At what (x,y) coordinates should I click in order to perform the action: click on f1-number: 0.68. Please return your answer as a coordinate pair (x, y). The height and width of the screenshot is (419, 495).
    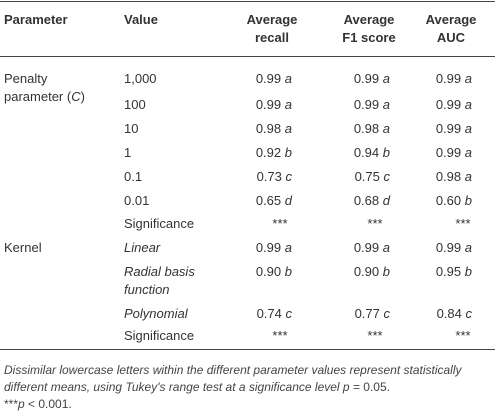
    Looking at the image, I should click on (366, 200).